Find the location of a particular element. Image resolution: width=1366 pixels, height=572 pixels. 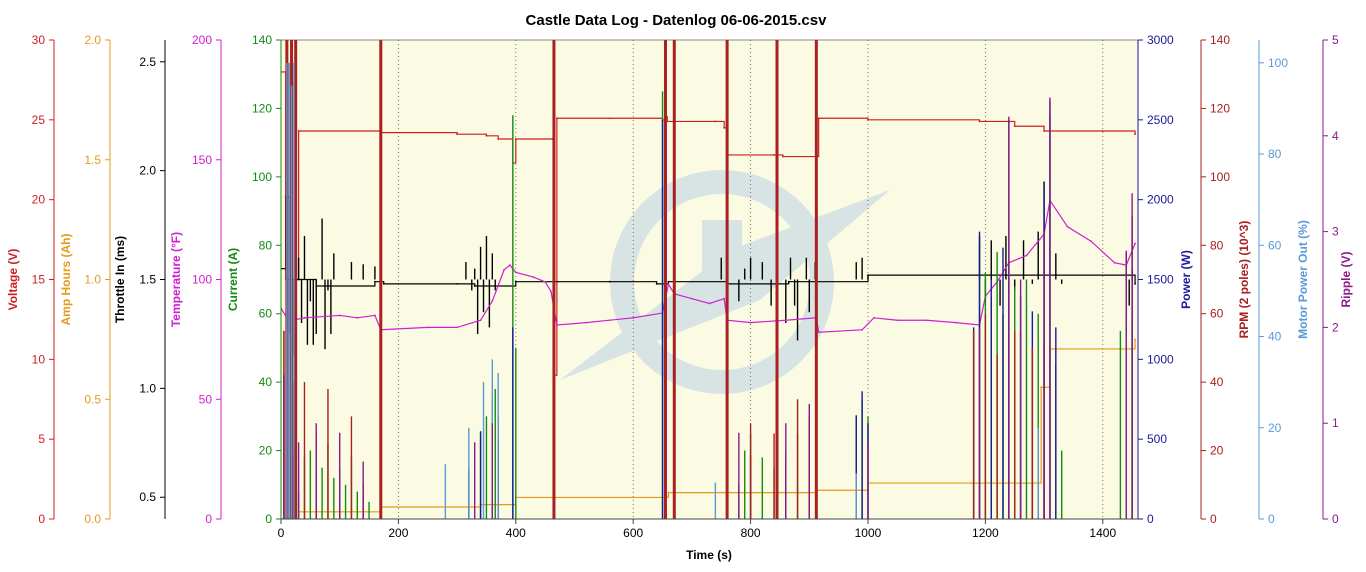

voltage-tick-label: 25 is located at coordinates (39, 120).